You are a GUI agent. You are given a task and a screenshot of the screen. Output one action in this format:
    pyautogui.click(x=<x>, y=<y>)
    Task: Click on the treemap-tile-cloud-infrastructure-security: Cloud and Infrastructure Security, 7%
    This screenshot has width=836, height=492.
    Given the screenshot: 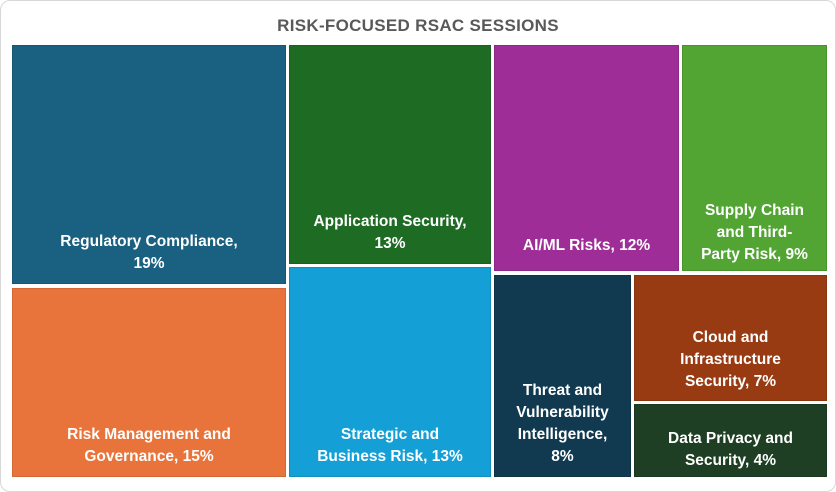 What is the action you would take?
    pyautogui.click(x=730, y=338)
    